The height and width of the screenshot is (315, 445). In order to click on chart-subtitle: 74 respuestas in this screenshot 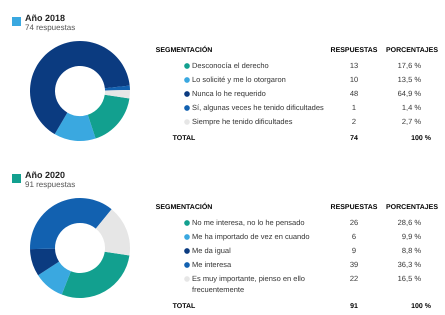, I will do `click(50, 27)`.